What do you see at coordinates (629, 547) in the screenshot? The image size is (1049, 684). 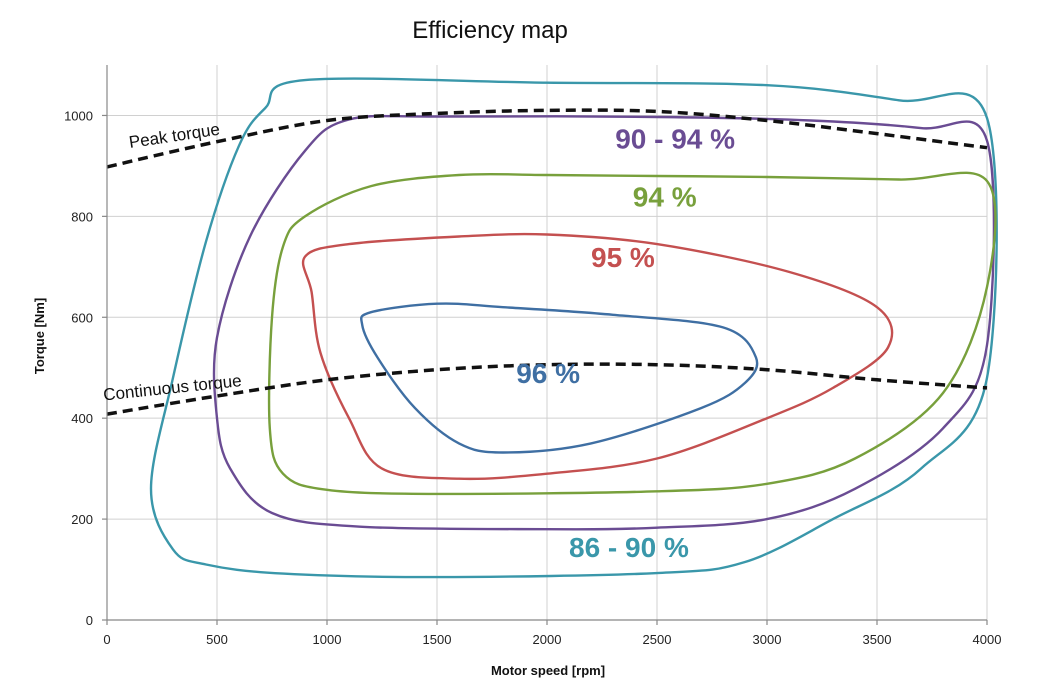 I see `region-label-0: 86 - 90 %` at bounding box center [629, 547].